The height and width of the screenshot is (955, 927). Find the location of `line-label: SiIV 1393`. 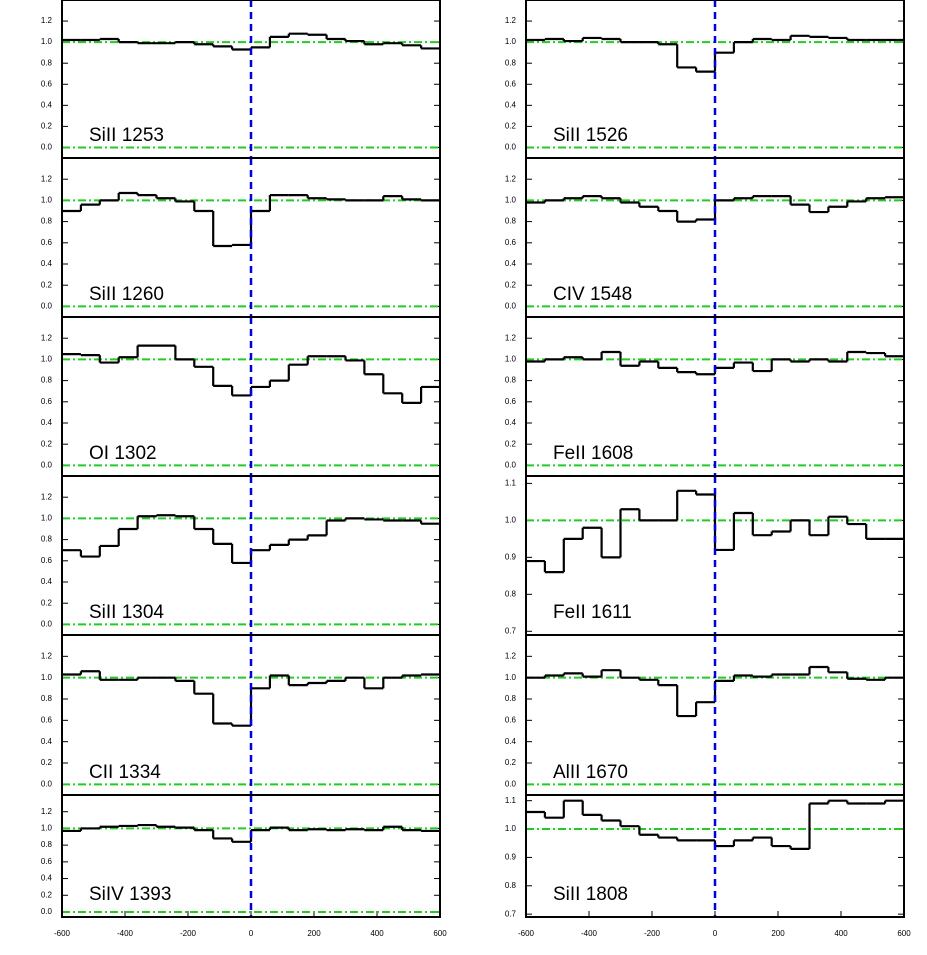

line-label: SiIV 1393 is located at coordinates (130, 894).